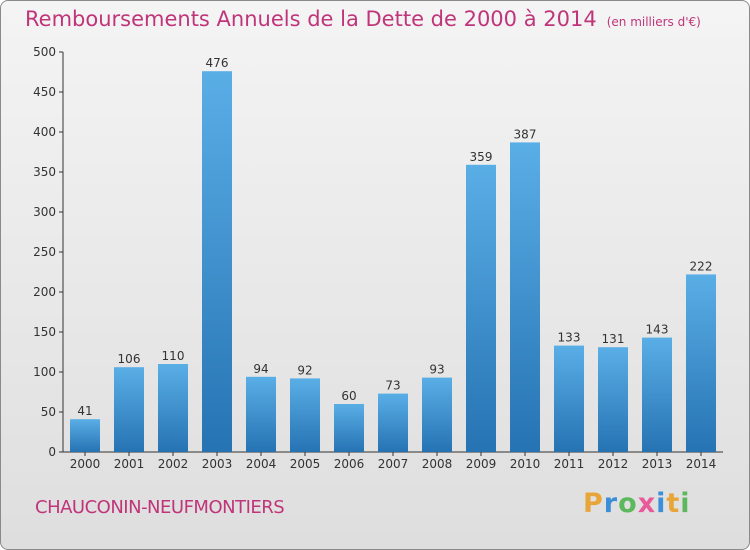 Image resolution: width=750 pixels, height=550 pixels. What do you see at coordinates (525, 297) in the screenshot?
I see `bar-2010` at bounding box center [525, 297].